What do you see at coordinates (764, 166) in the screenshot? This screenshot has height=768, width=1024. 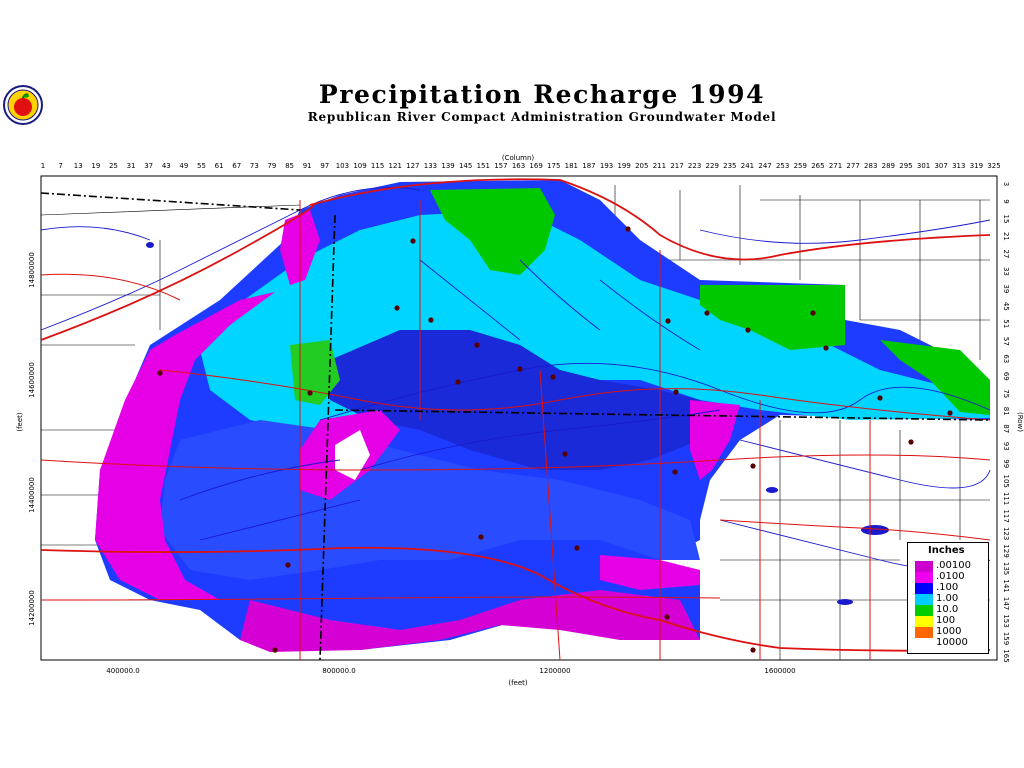 I see `column-label: 247` at bounding box center [764, 166].